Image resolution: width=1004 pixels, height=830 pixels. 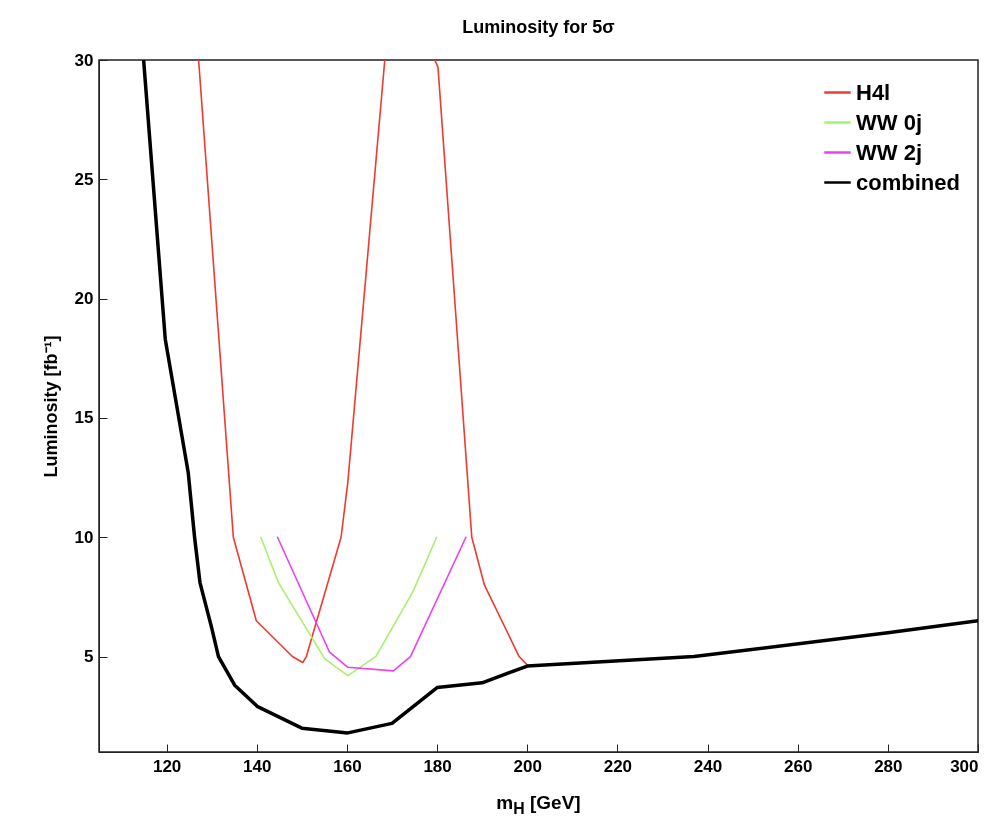 I want to click on x-axis-title: m$_{H}$ [GeV], so click(x=538, y=805).